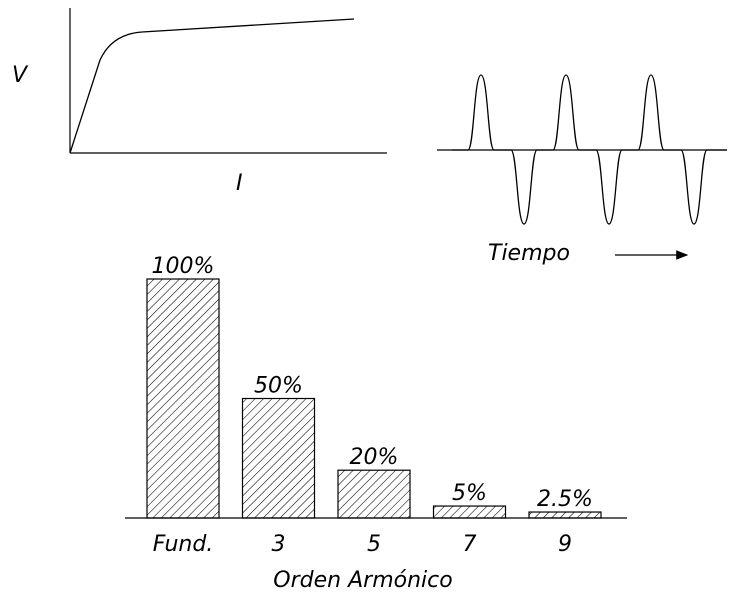 The image size is (730, 598). What do you see at coordinates (362, 580) in the screenshot?
I see `bar-chart-x-label: Orden Armónico` at bounding box center [362, 580].